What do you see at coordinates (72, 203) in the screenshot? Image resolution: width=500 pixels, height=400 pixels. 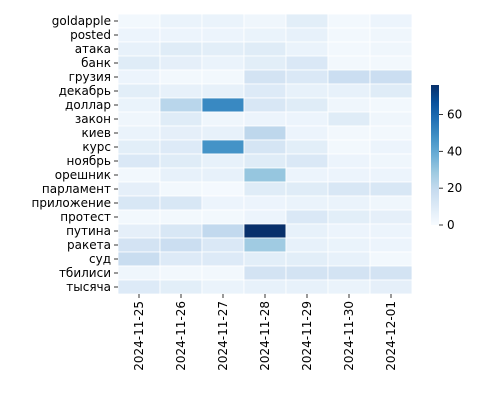 I see `y-tick-label: приложение` at bounding box center [72, 203].